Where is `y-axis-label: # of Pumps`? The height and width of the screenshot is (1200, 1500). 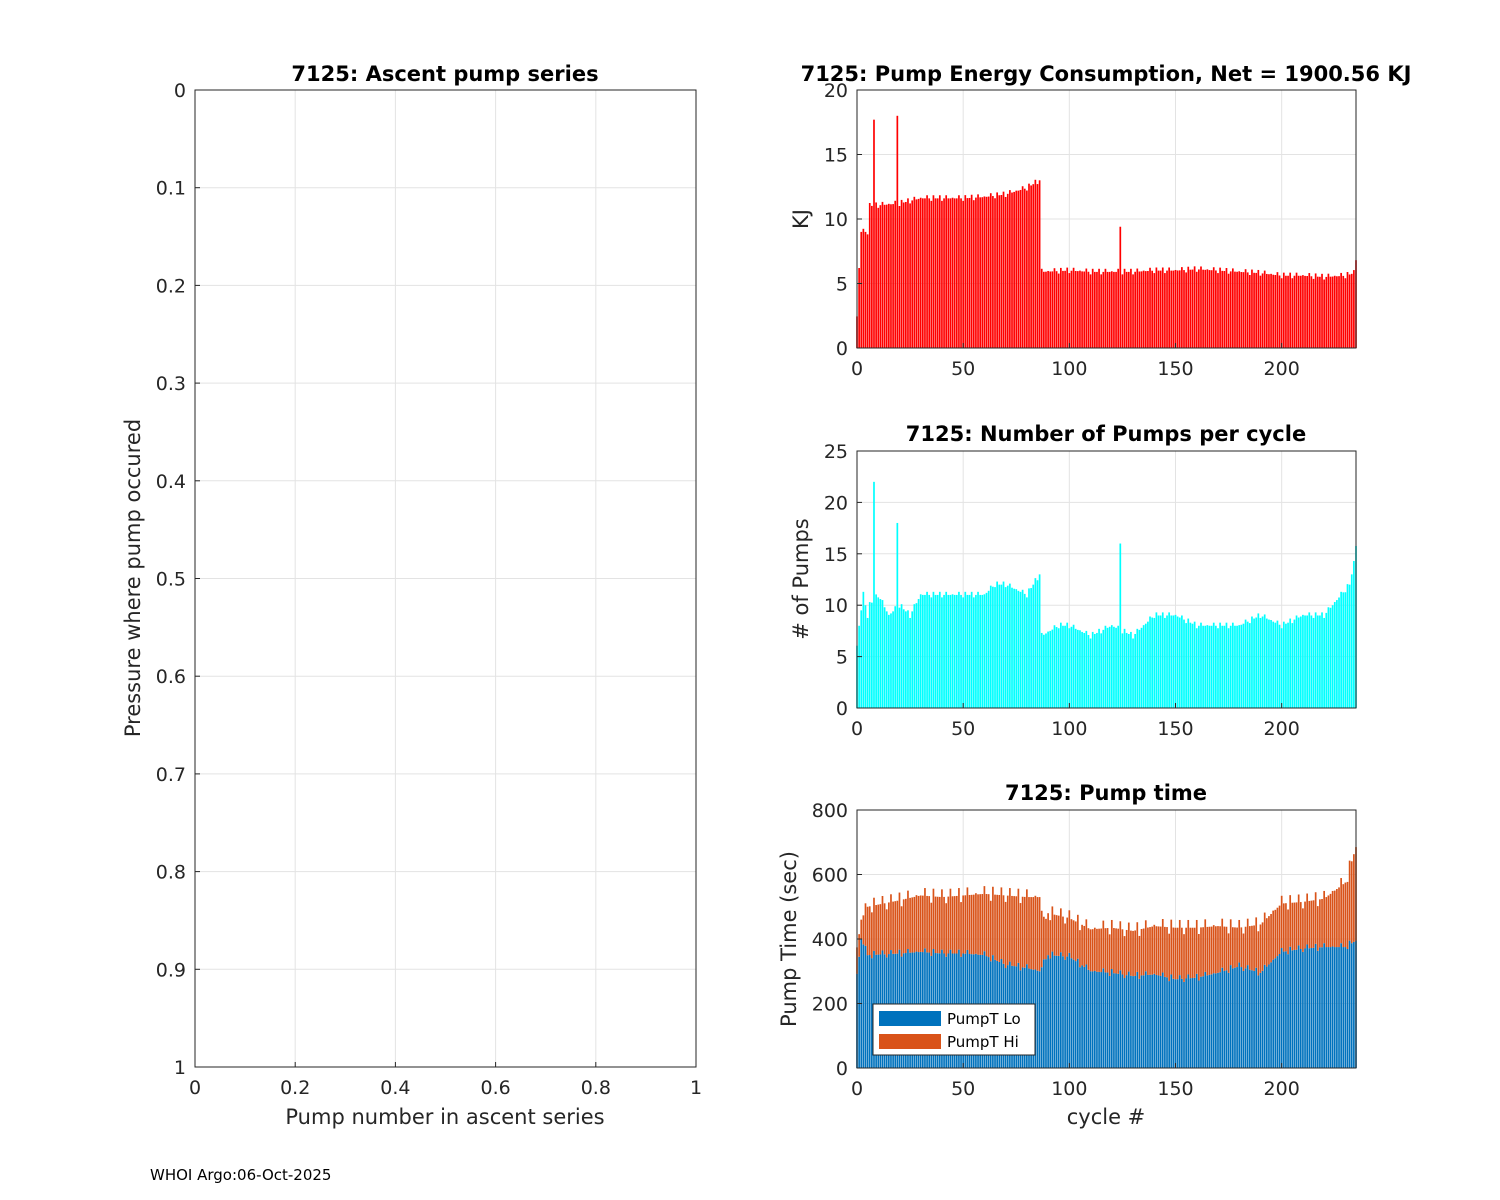 y-axis-label: # of Pumps is located at coordinates (801, 579).